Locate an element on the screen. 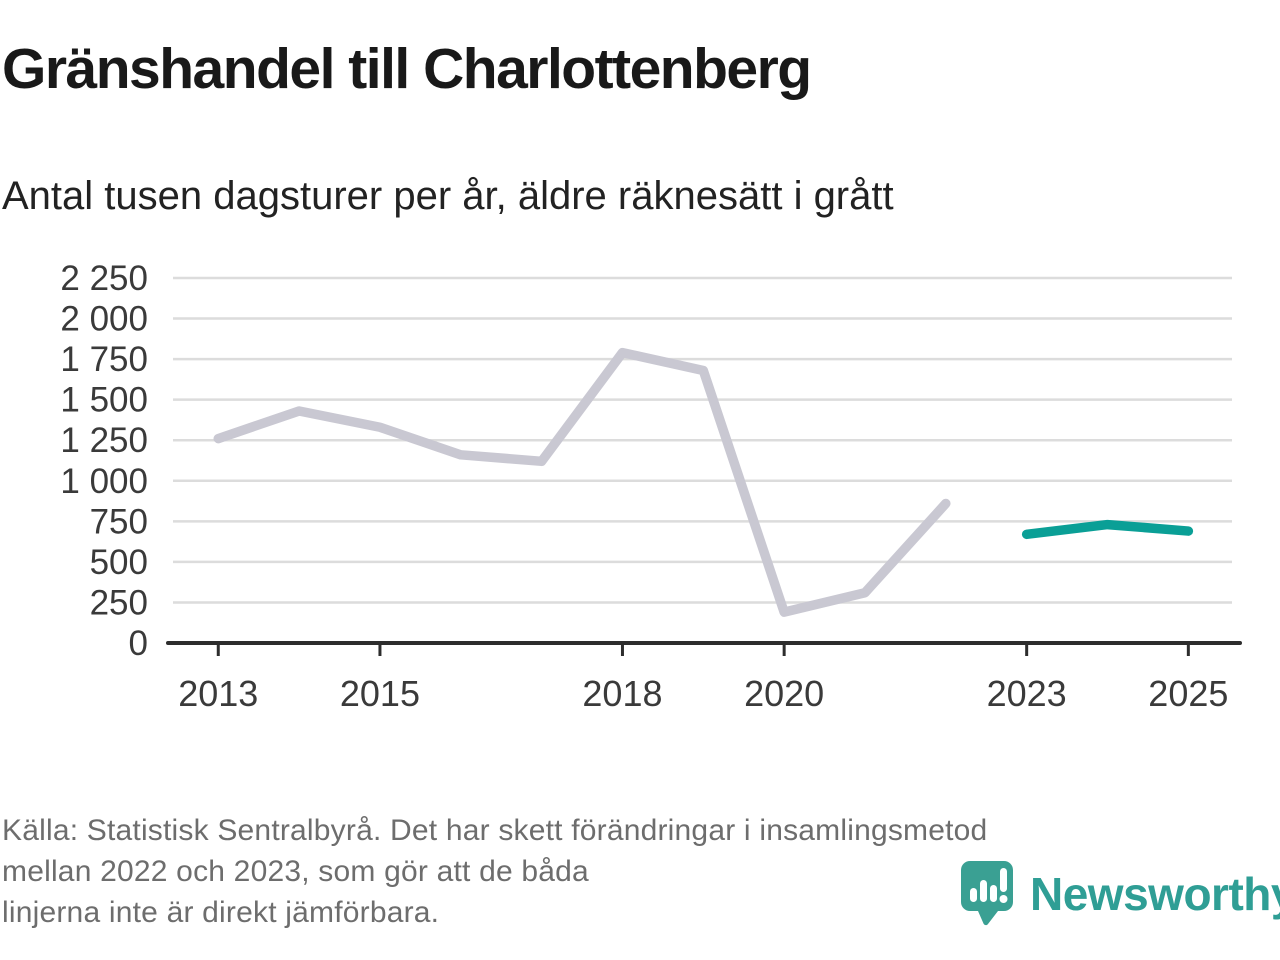 This screenshot has height=960, width=1280. y-tick-label: 1 000 is located at coordinates (104, 481).